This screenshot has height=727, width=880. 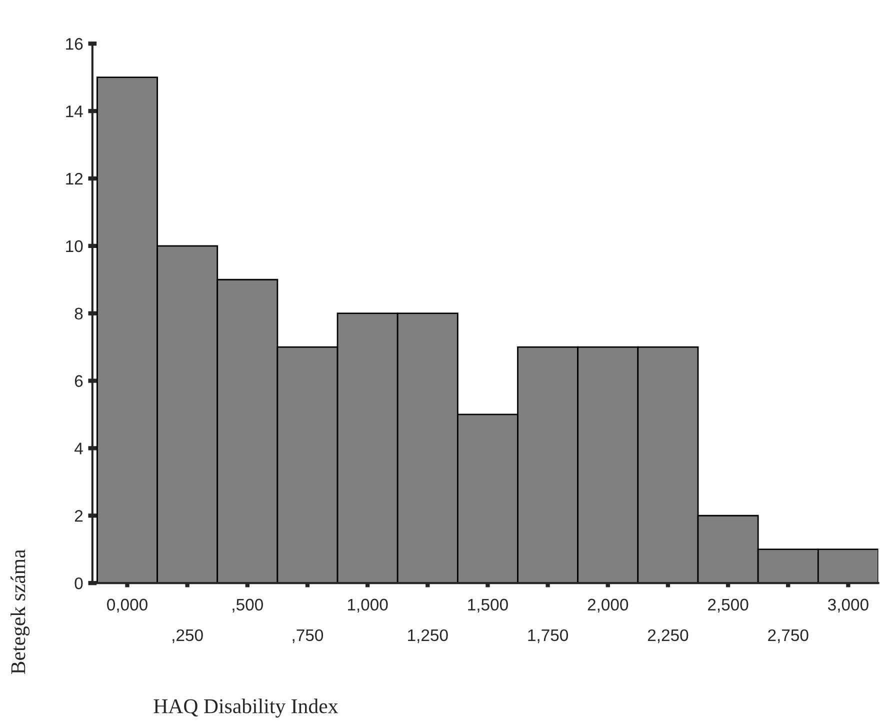 I want to click on y-tick-label: 10, so click(x=74, y=246).